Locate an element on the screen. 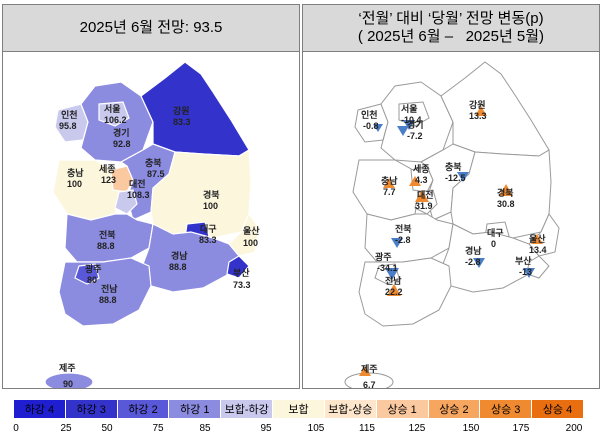 This screenshot has width=600, height=443. change-gyeongbuk-value: 30.8 is located at coordinates (506, 204).